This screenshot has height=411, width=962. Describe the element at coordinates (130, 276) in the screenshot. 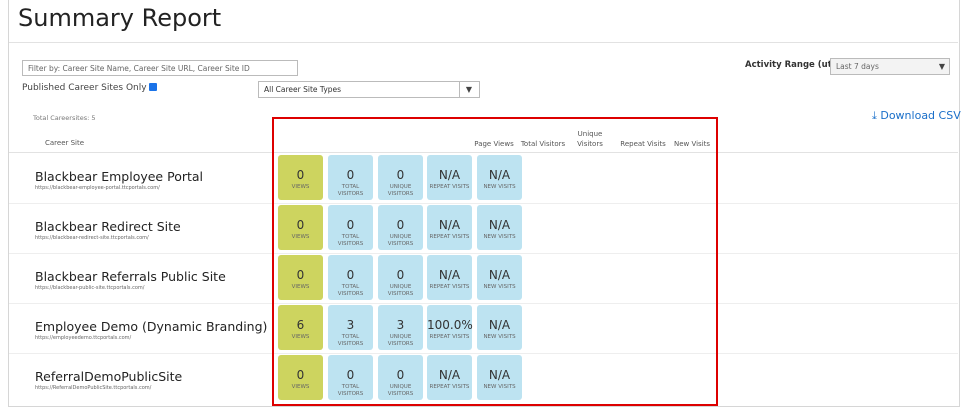

I see `site-name: Blackbear Referrals Public Site` at that location.